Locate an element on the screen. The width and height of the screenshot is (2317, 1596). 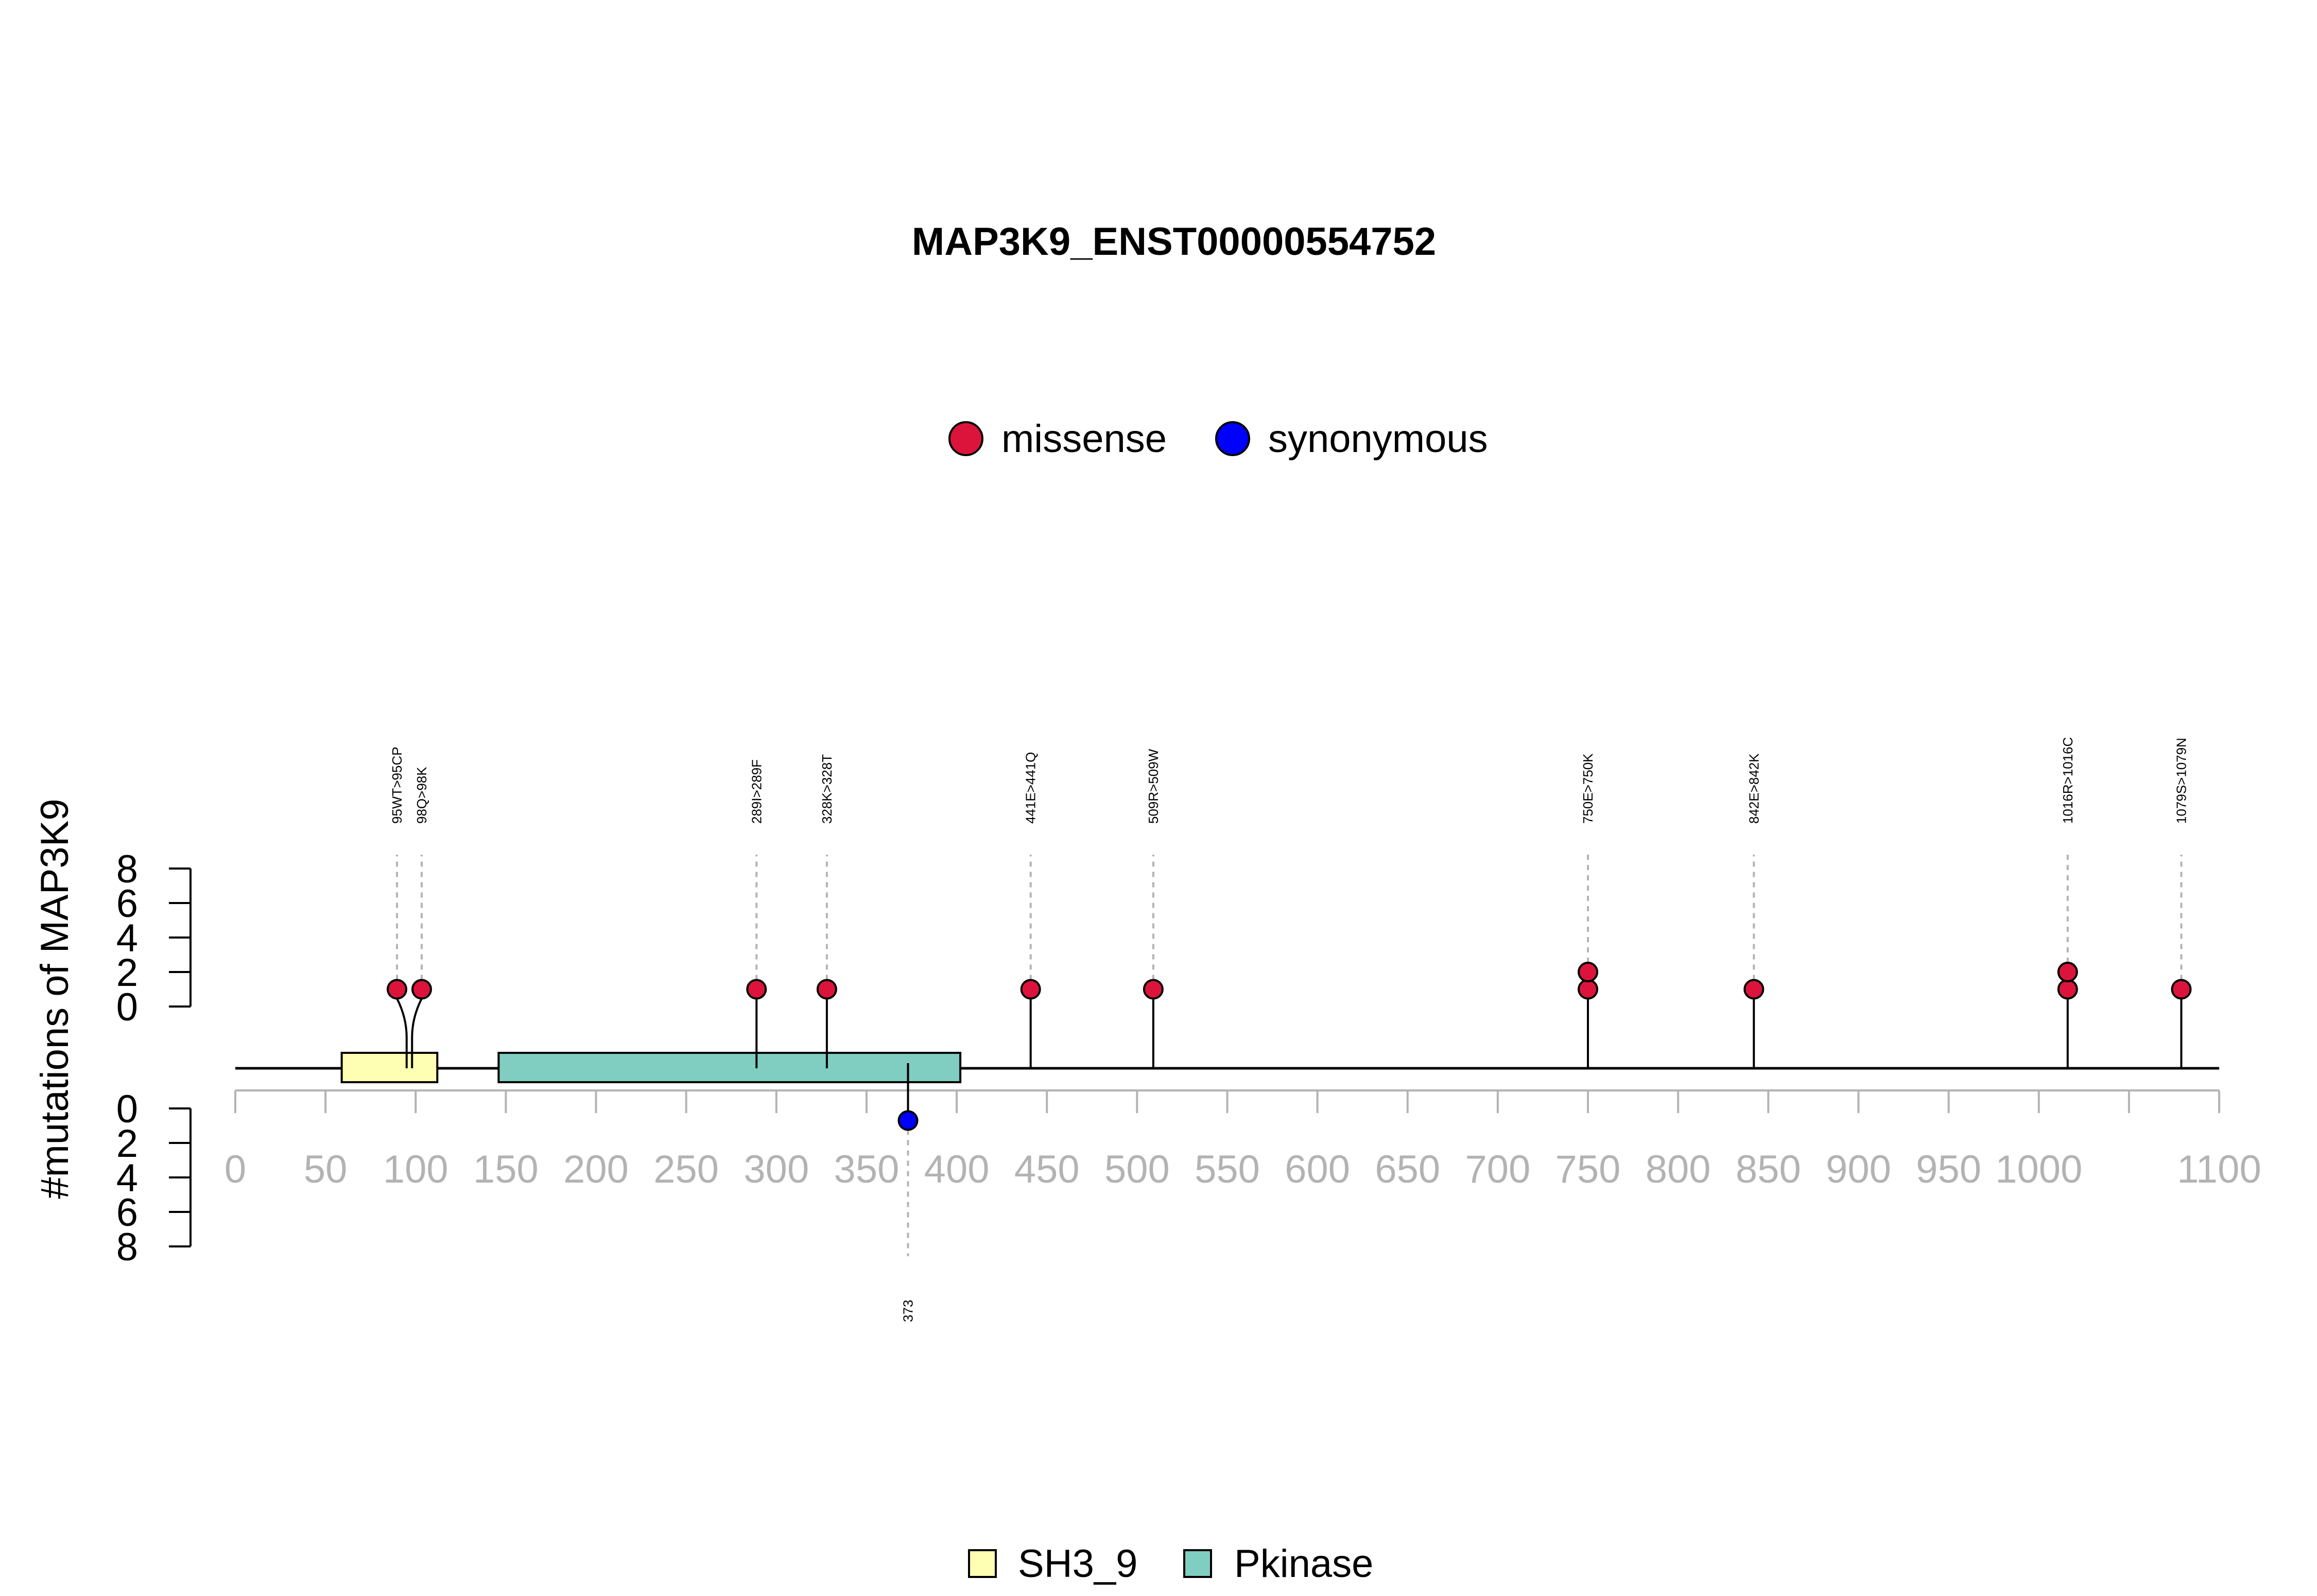
legend-swatch-Pkinase is located at coordinates (1197, 1564).